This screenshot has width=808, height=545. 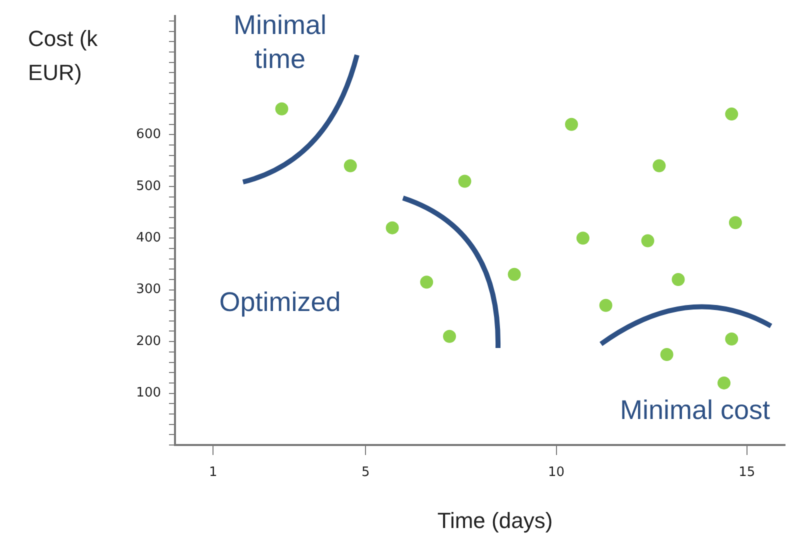 I want to click on x-tick-label: 10, so click(x=556, y=472).